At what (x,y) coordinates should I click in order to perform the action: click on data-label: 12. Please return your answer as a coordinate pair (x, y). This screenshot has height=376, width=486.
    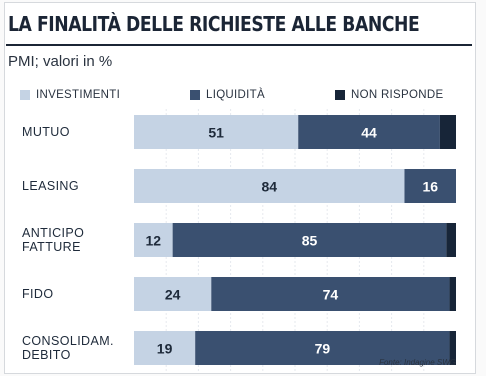
    Looking at the image, I should click on (154, 241).